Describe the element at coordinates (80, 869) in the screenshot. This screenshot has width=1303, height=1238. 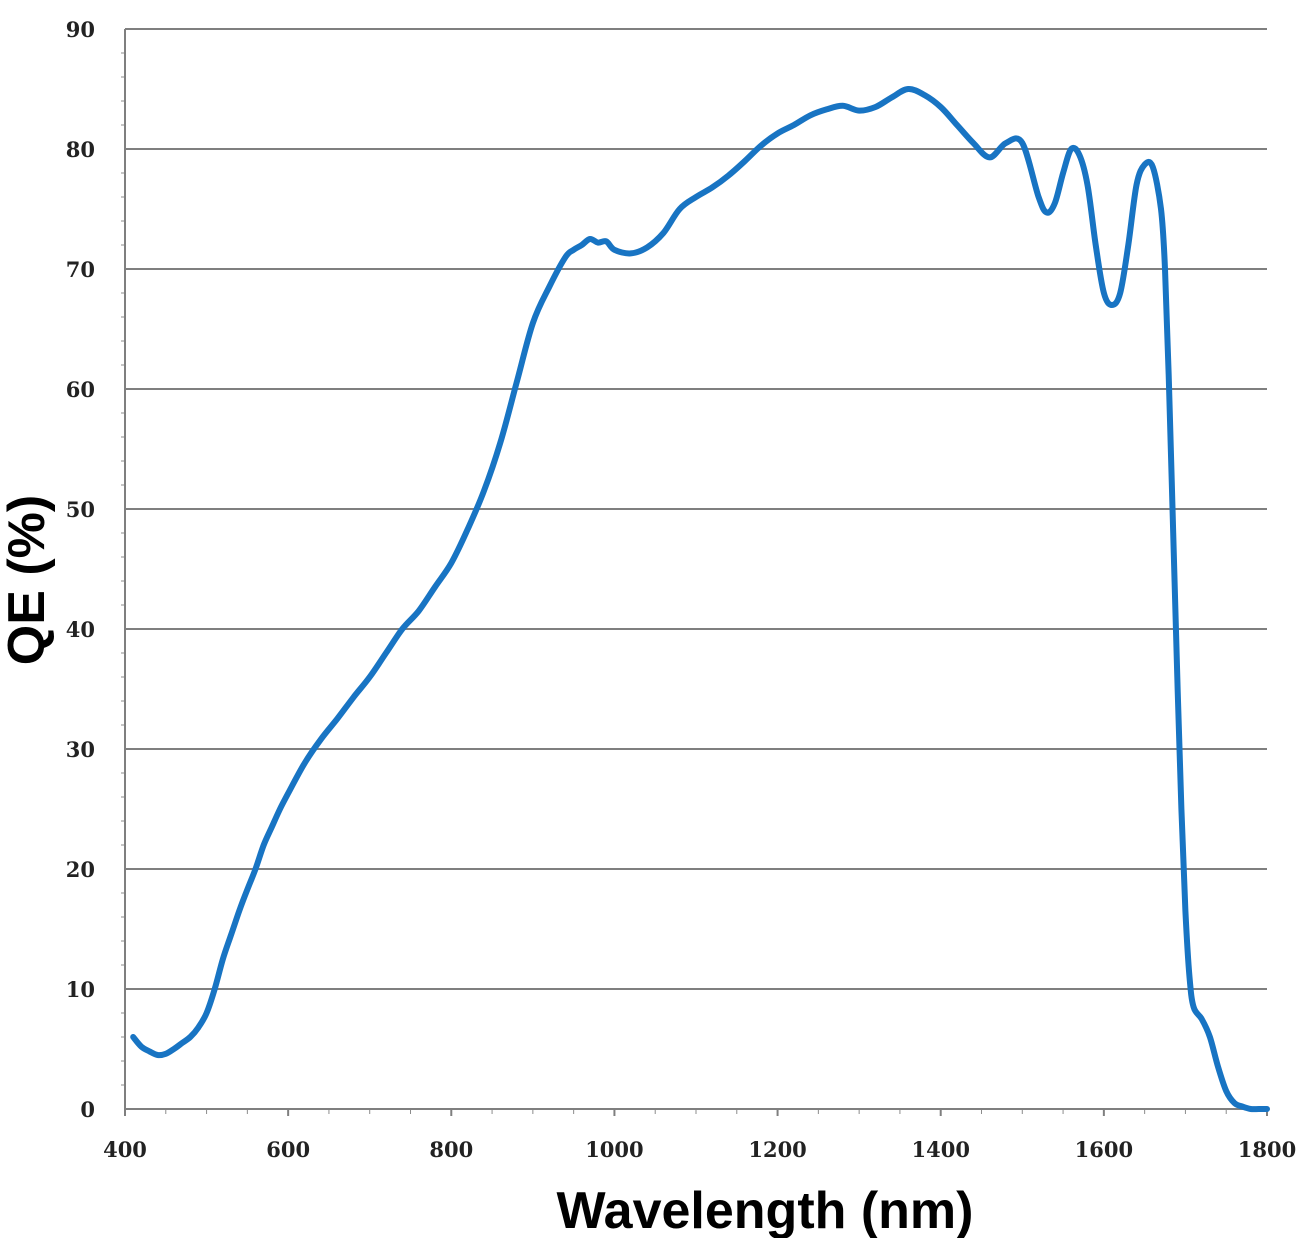
I see `y-tick-label: 20` at that location.